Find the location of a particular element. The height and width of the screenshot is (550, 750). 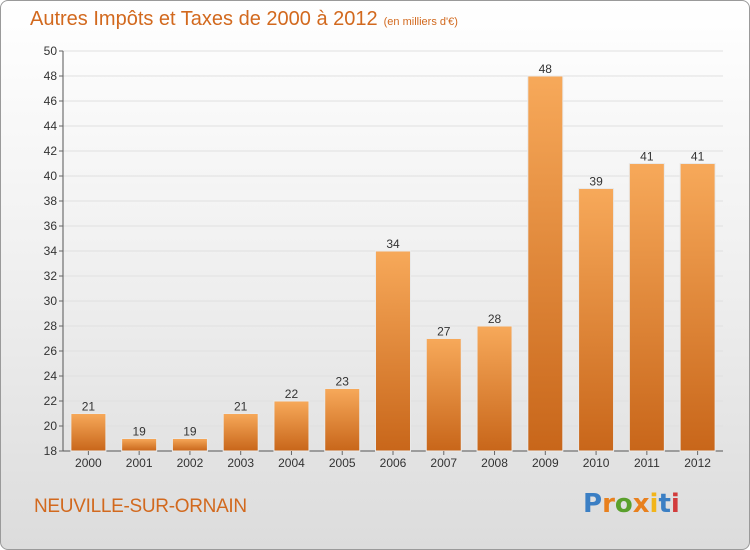

y-tick-label: 32 is located at coordinates (51, 276).